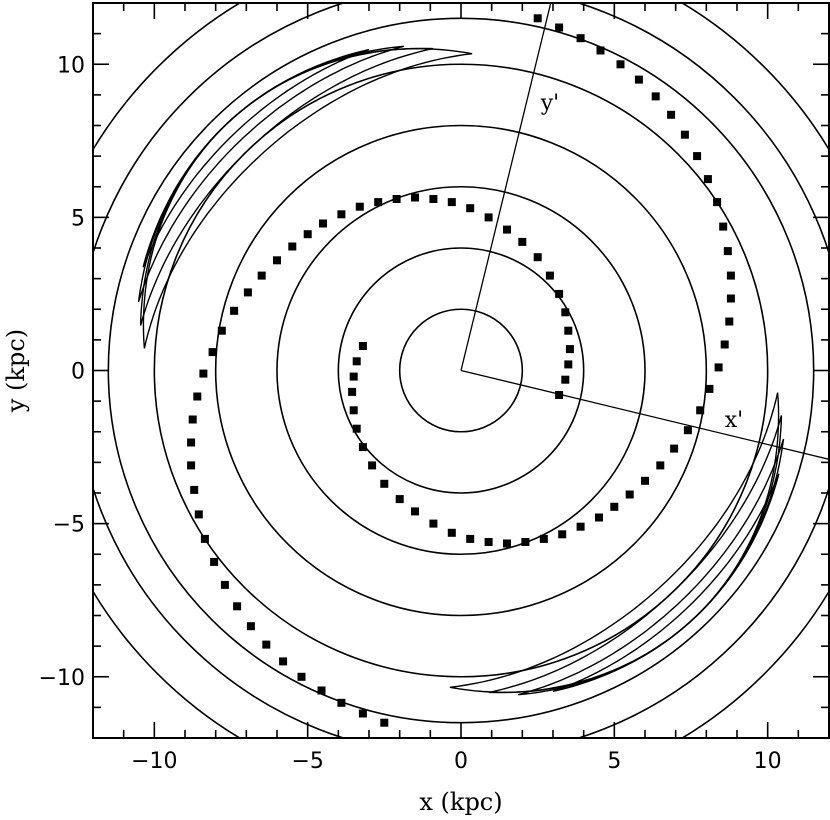  What do you see at coordinates (460, 802) in the screenshot?
I see `x-axis-label: x (kpc)` at bounding box center [460, 802].